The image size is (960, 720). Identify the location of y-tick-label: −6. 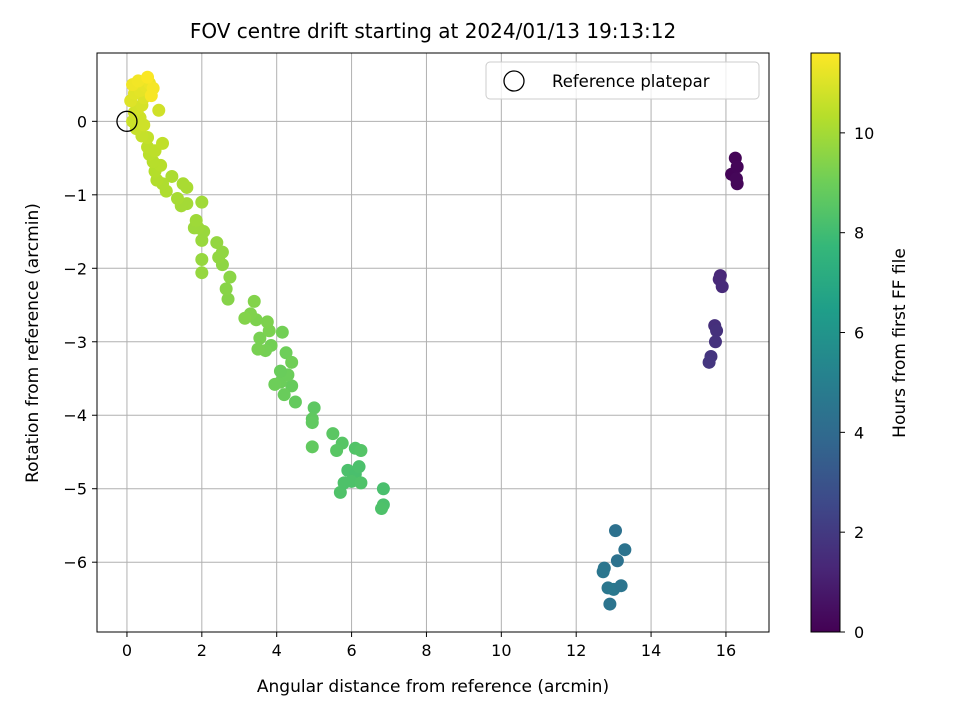
(75, 562).